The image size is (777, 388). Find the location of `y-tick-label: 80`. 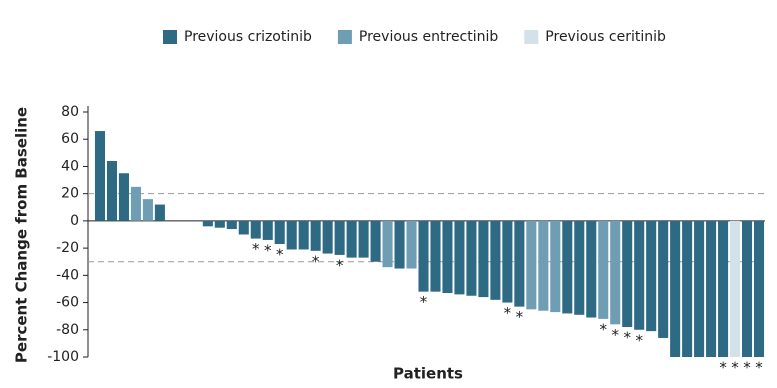

y-tick-label: 80 is located at coordinates (70, 112).